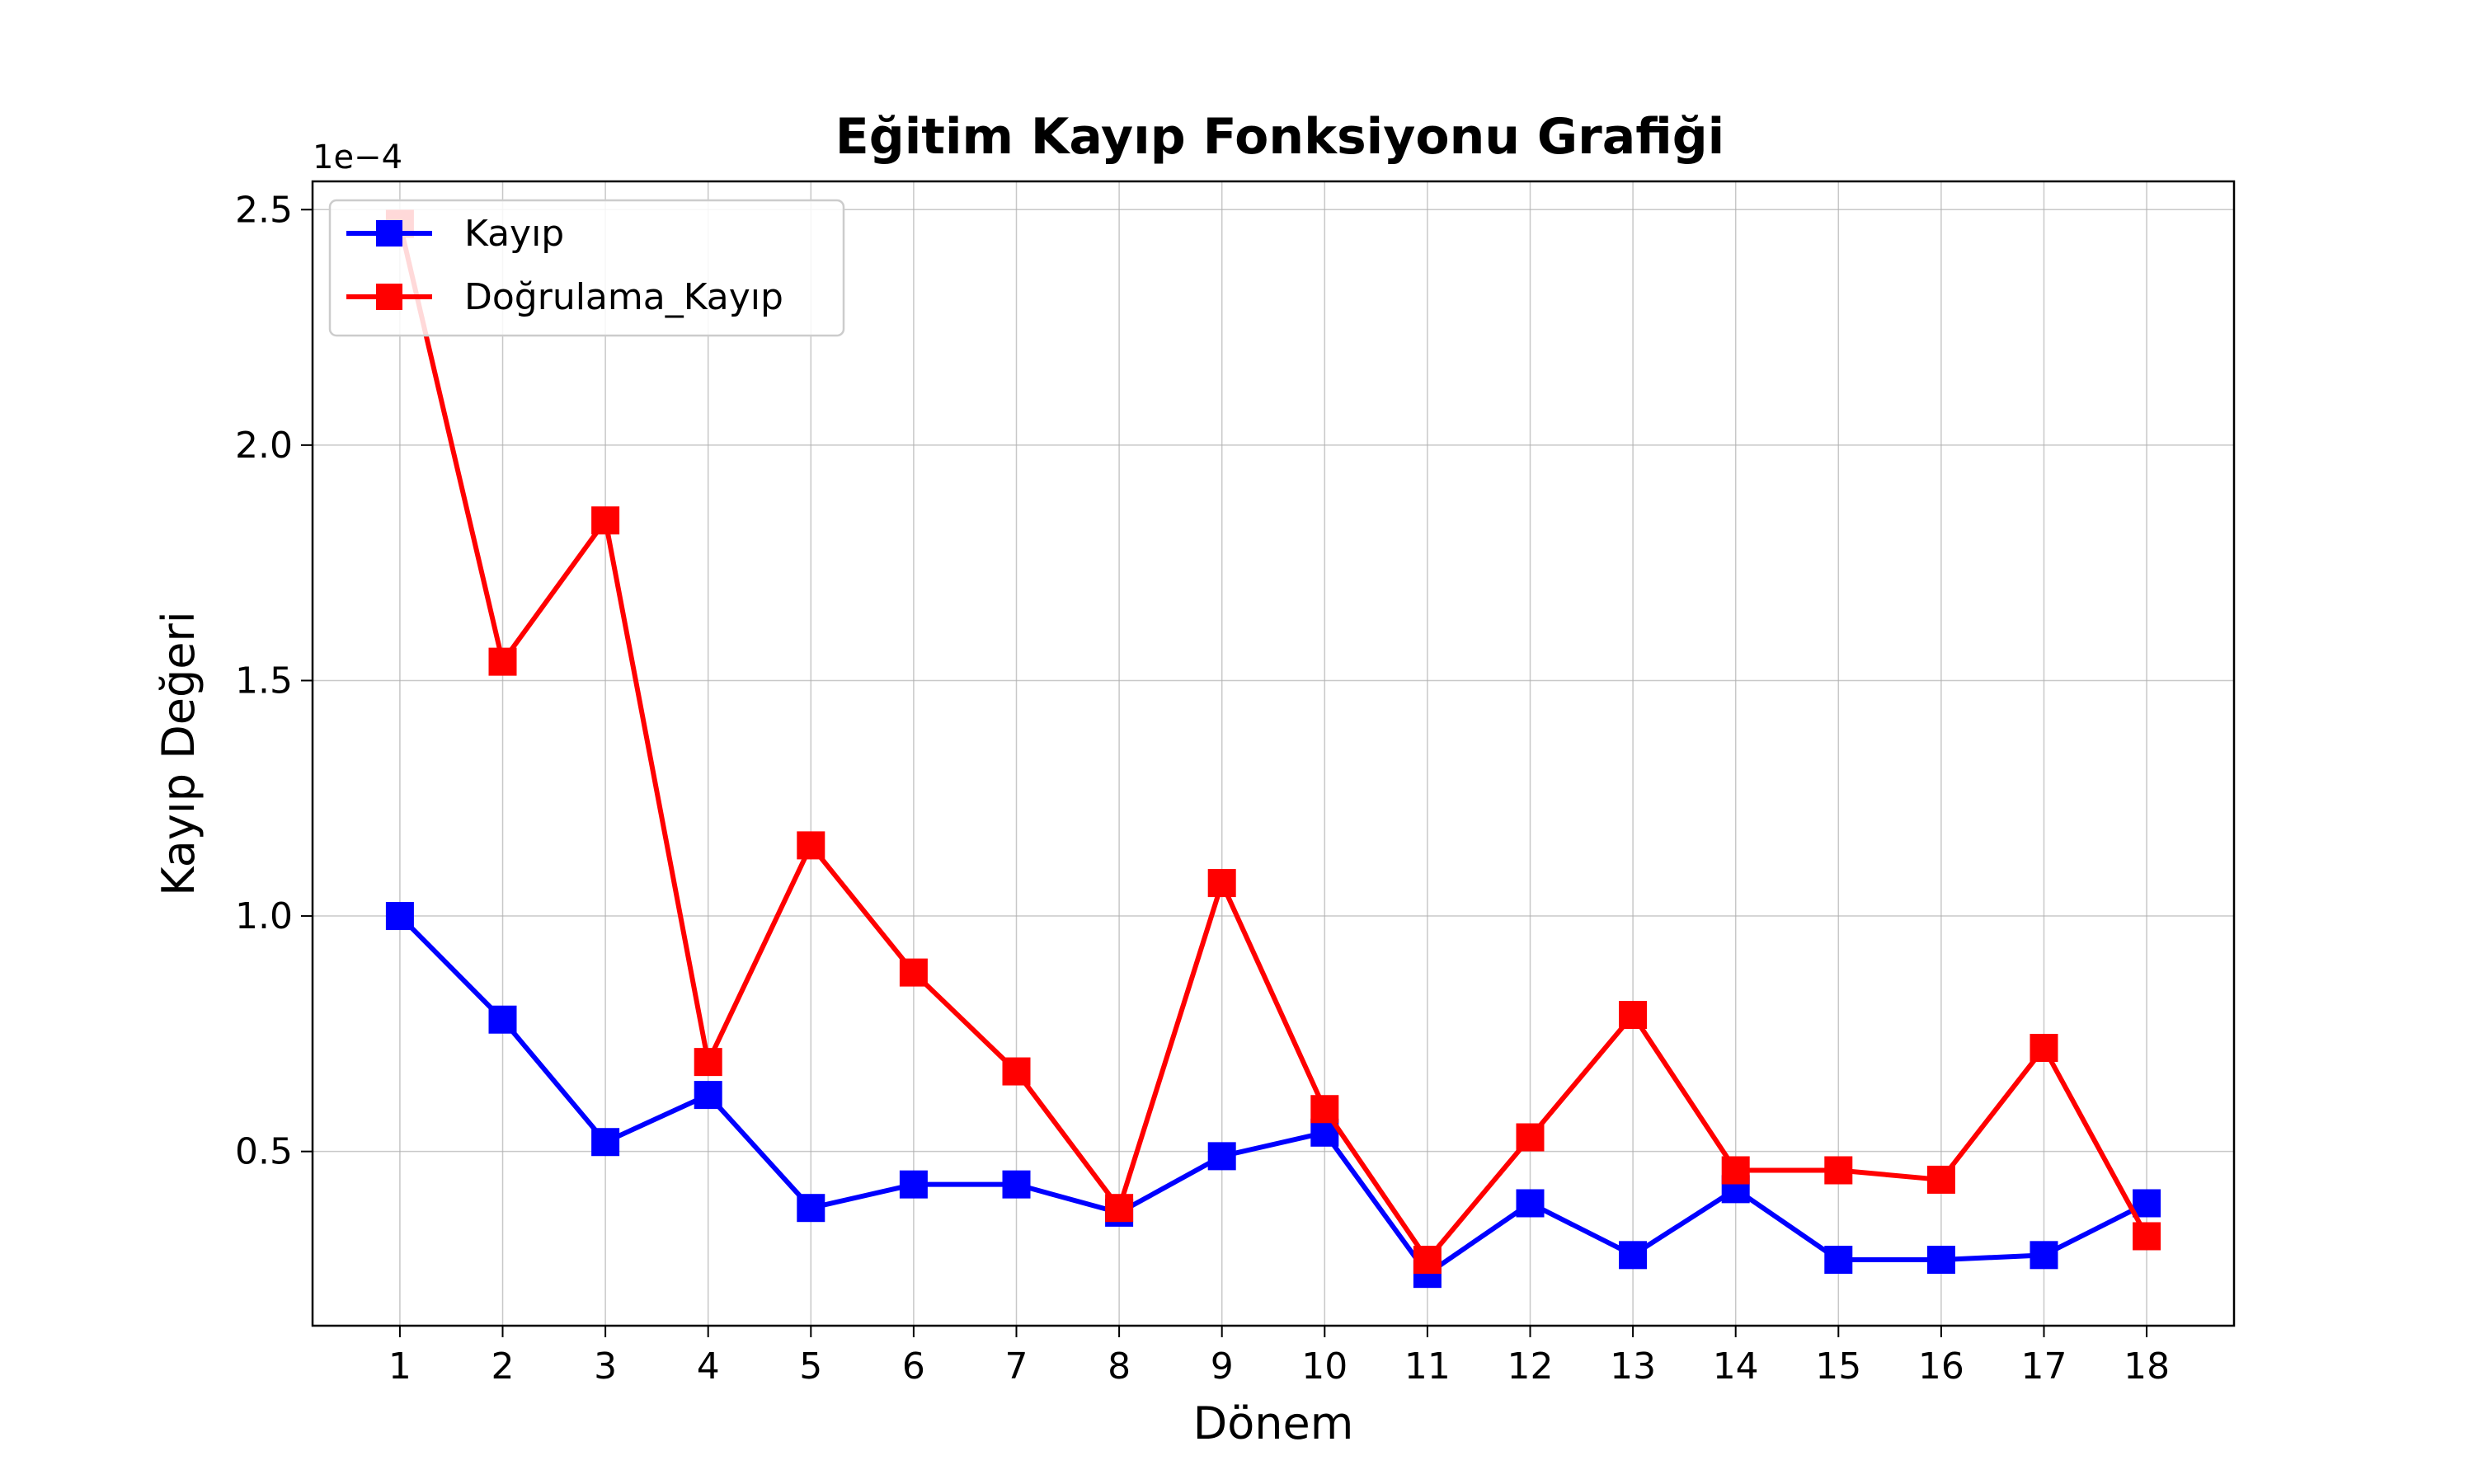 Image resolution: width=2474 pixels, height=1484 pixels. Describe the element at coordinates (2043, 1366) in the screenshot. I see `x-tick-label: 17` at that location.